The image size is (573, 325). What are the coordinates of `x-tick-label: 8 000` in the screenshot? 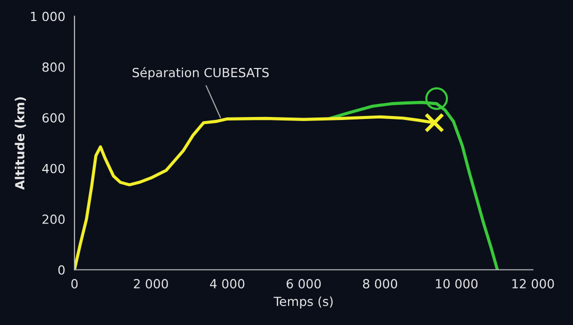 It's located at (380, 283).